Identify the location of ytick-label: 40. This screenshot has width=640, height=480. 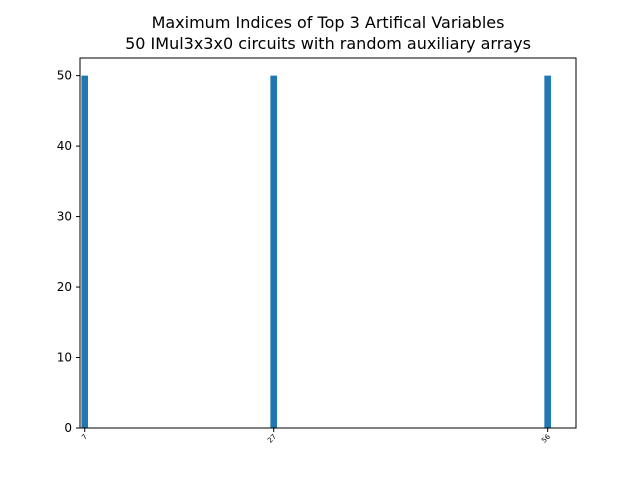
(64, 146).